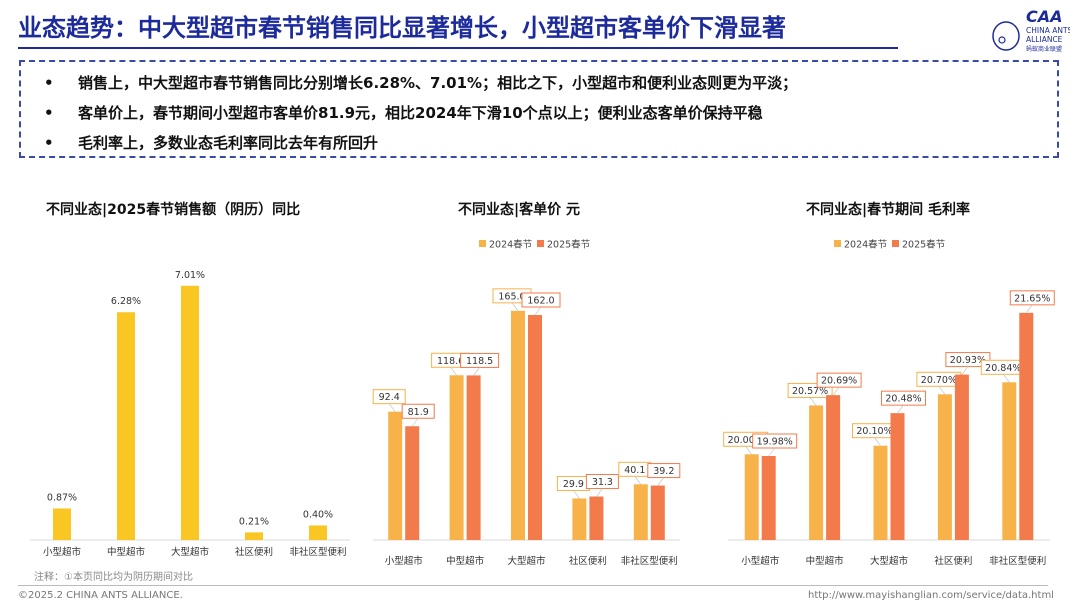 The width and height of the screenshot is (1080, 607). Describe the element at coordinates (190, 275) in the screenshot. I see `chart-1-data-label: 7.01%` at that location.